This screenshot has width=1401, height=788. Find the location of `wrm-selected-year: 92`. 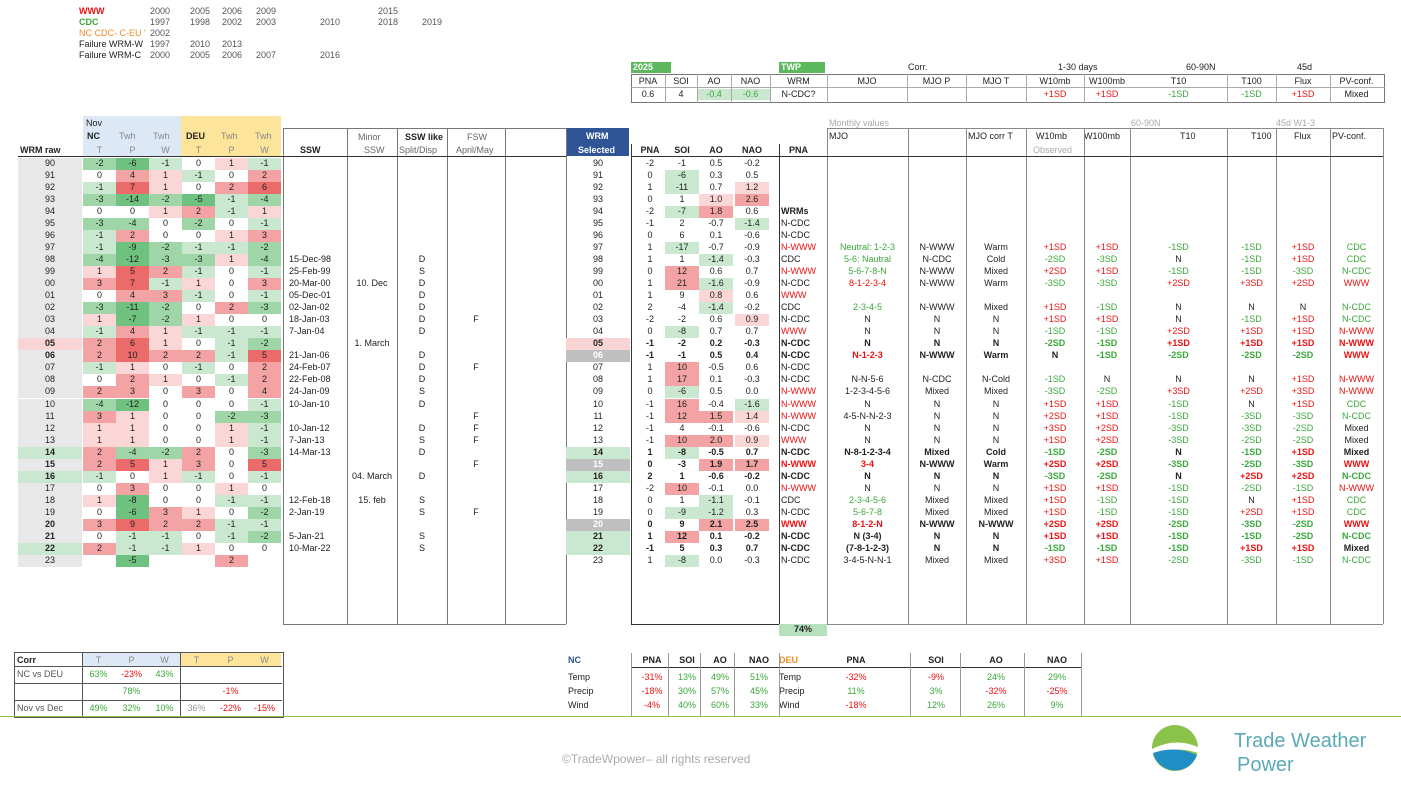

wrm-selected-year: 92 is located at coordinates (597, 186).